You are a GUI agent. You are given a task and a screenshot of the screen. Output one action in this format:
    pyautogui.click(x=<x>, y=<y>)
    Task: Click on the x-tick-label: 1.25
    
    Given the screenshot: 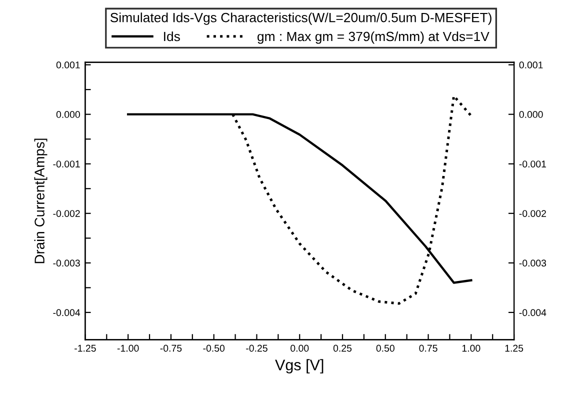 What is the action you would take?
    pyautogui.click(x=514, y=348)
    